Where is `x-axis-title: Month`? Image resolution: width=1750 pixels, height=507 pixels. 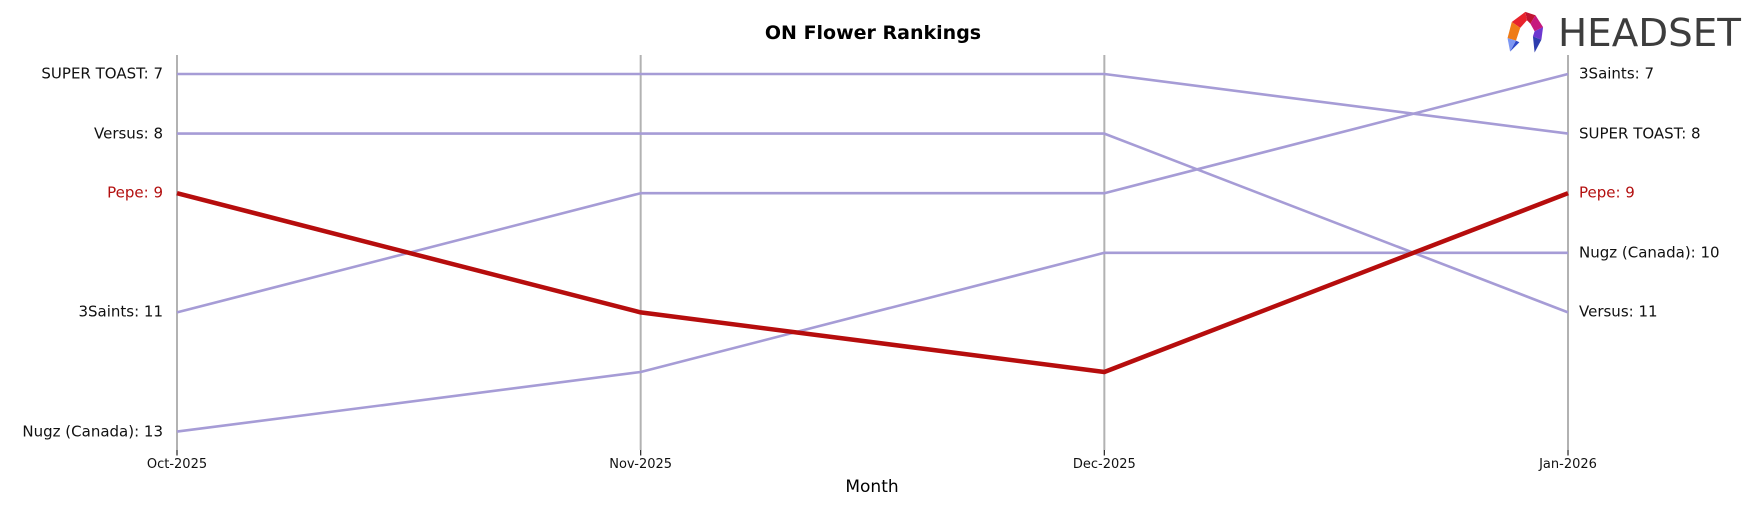 x-axis-title: Month is located at coordinates (872, 487).